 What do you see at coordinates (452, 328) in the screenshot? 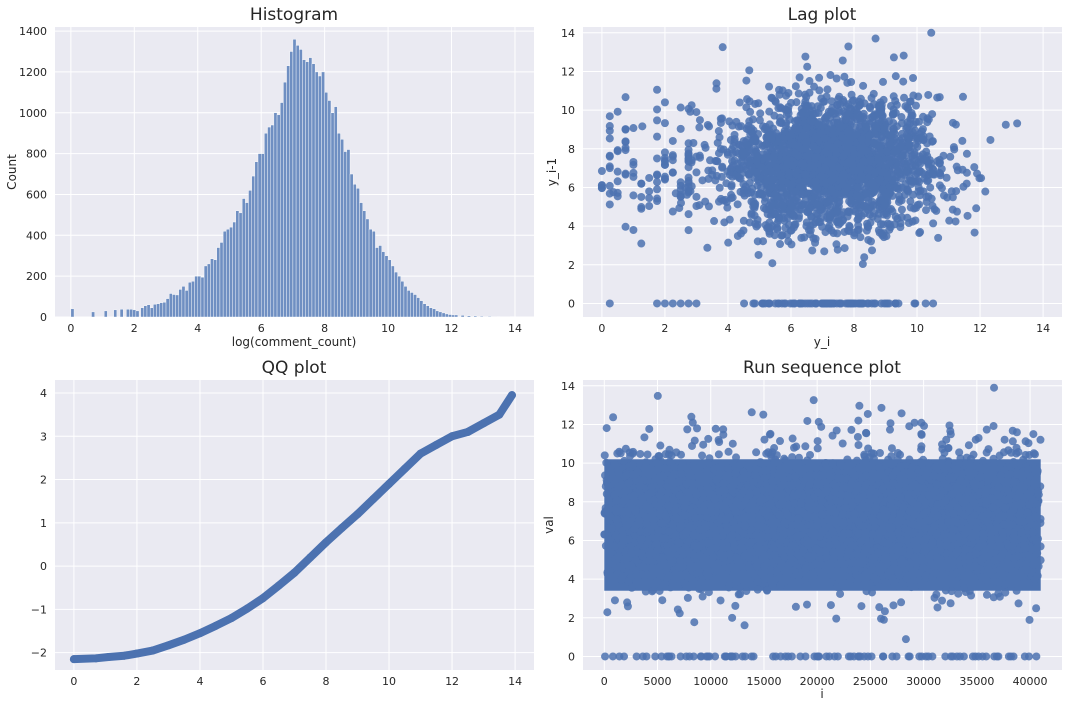
I see `hist-xtick-label: 12` at bounding box center [452, 328].